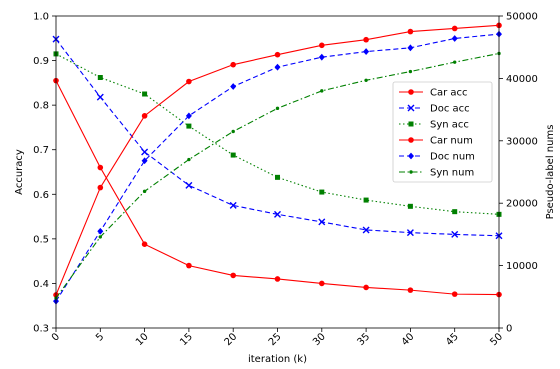 This screenshot has height=369, width=560. Describe the element at coordinates (452, 339) in the screenshot. I see `x-tick-label: 45` at that location.